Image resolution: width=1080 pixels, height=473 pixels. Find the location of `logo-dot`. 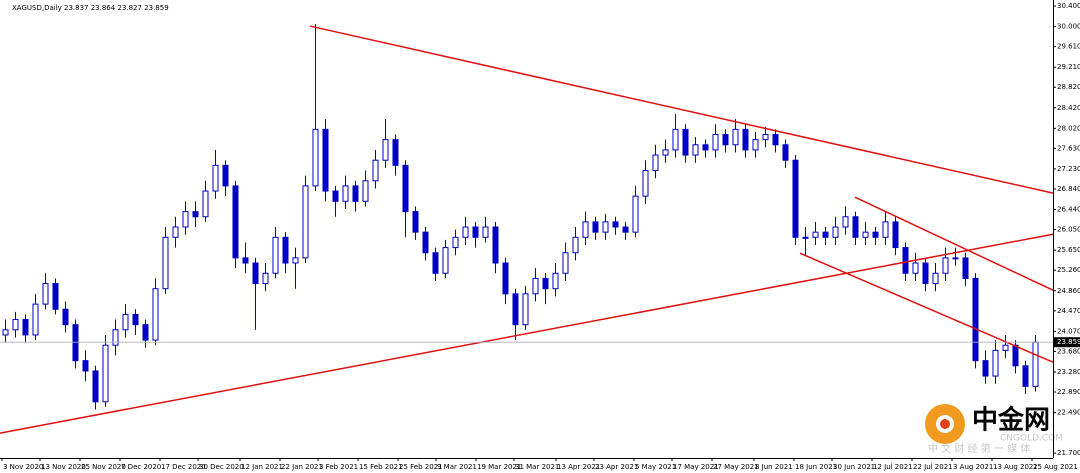

logo-dot is located at coordinates (945, 424).